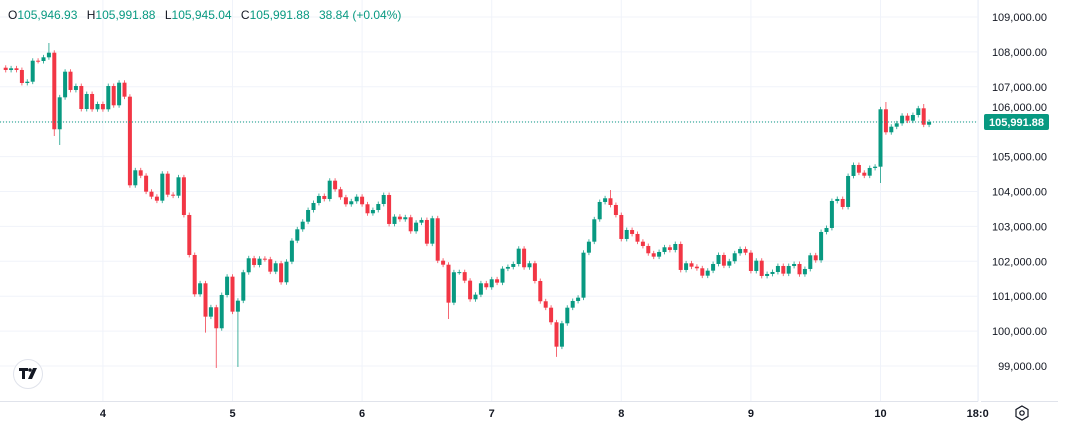  I want to click on current-price-badge, so click(1016, 121).